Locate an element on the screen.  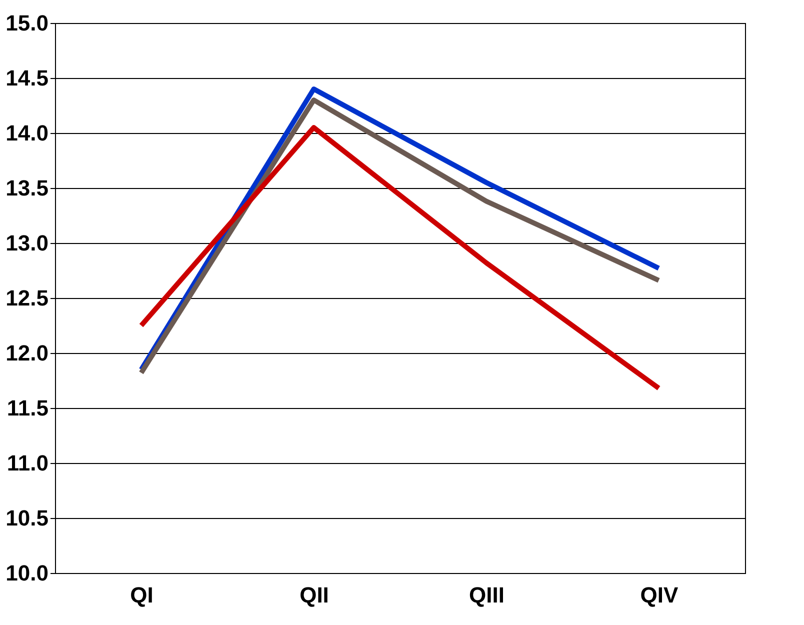
x-tick-label: QI is located at coordinates (142, 595).